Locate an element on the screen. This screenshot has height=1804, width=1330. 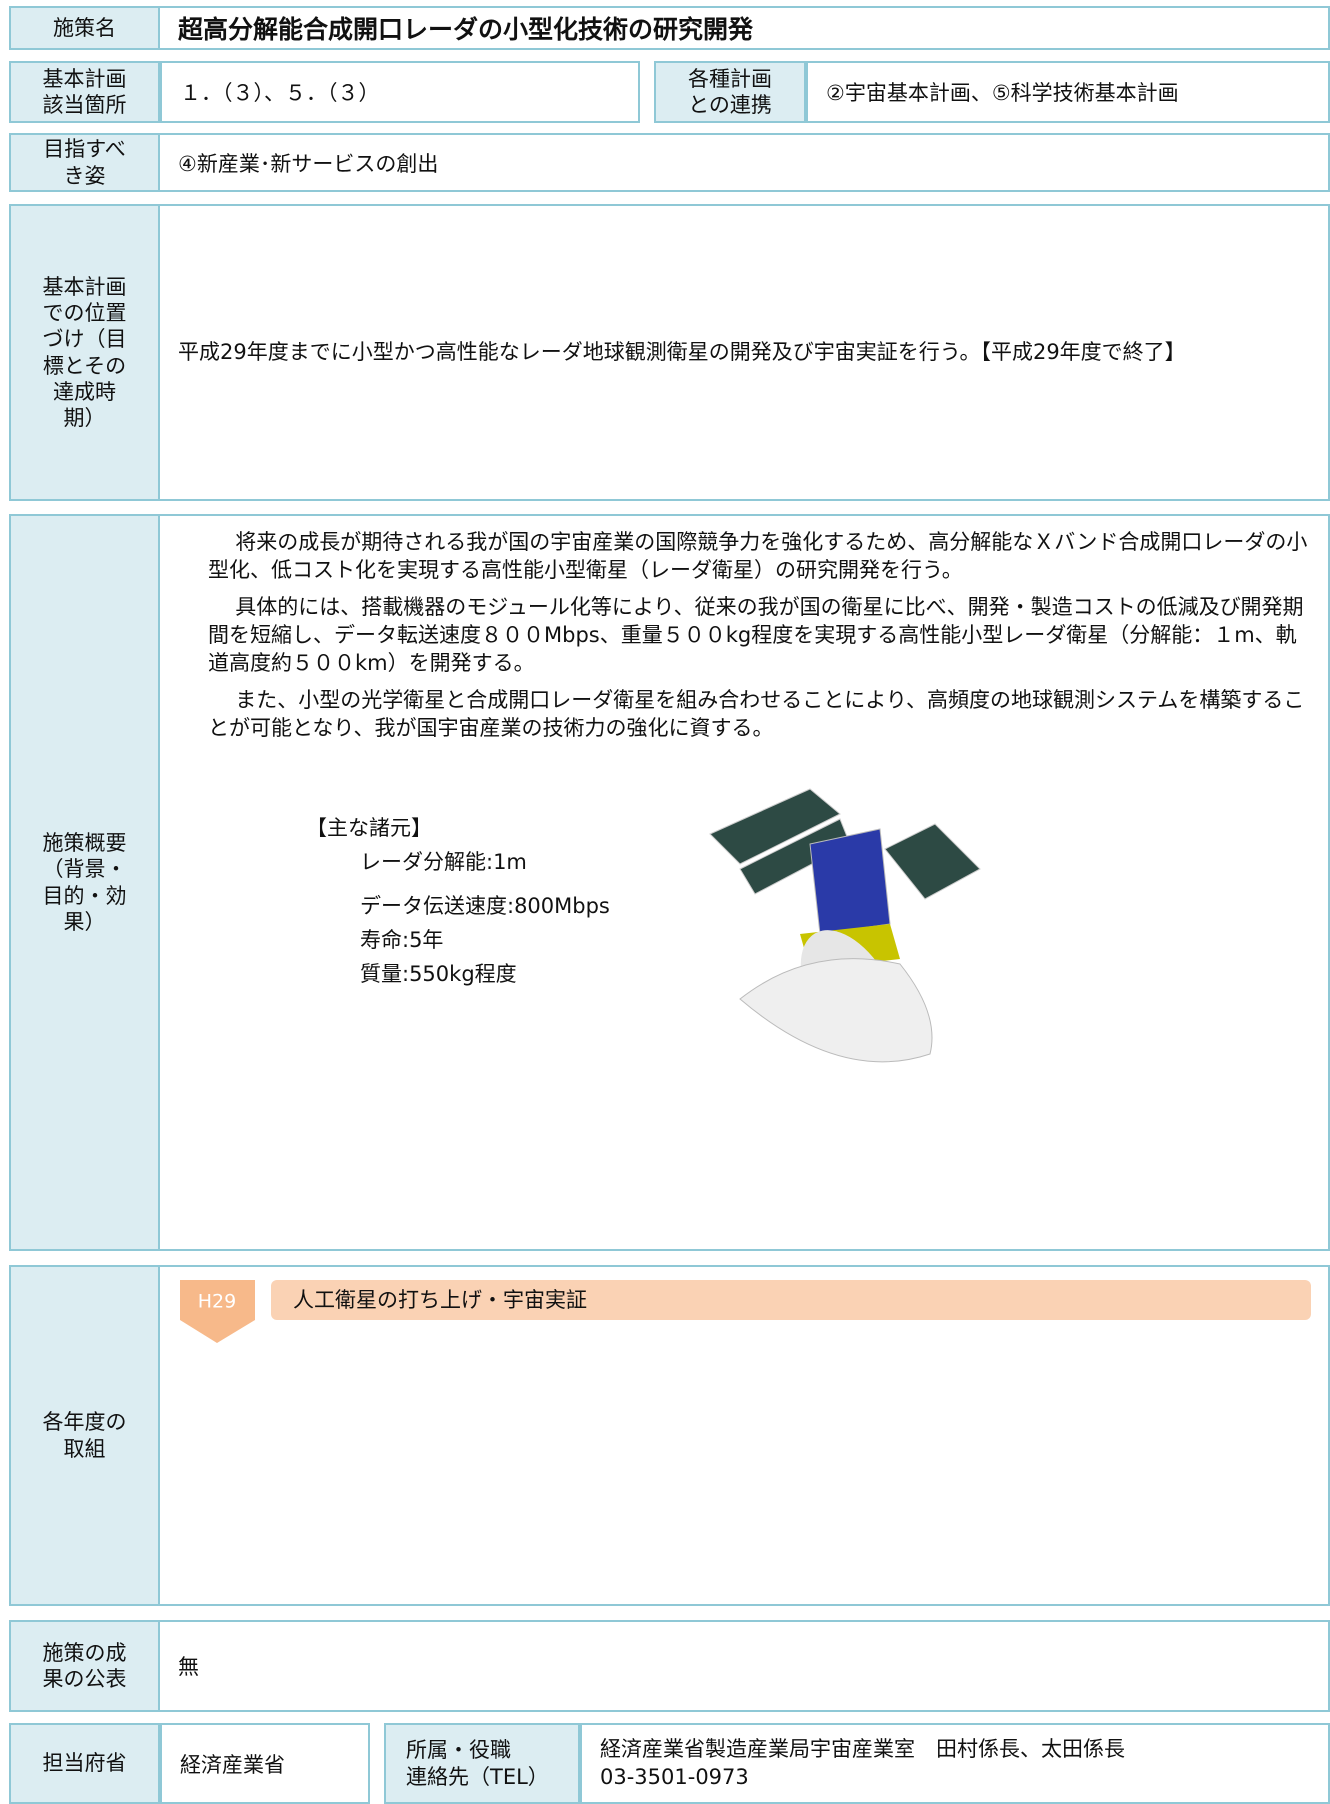
label-cell: 施策の成 果の公表 is located at coordinates (84, 1666).